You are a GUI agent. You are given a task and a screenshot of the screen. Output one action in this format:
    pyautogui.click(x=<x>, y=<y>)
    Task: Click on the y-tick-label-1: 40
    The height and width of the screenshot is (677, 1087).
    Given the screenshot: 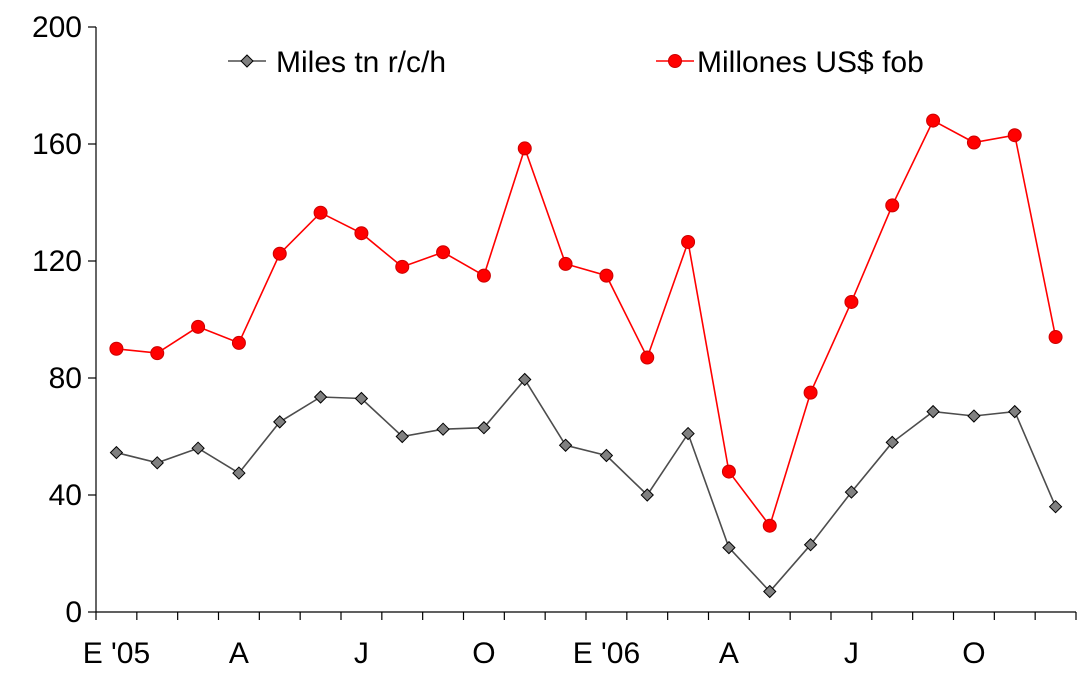 What is the action you would take?
    pyautogui.click(x=65, y=495)
    